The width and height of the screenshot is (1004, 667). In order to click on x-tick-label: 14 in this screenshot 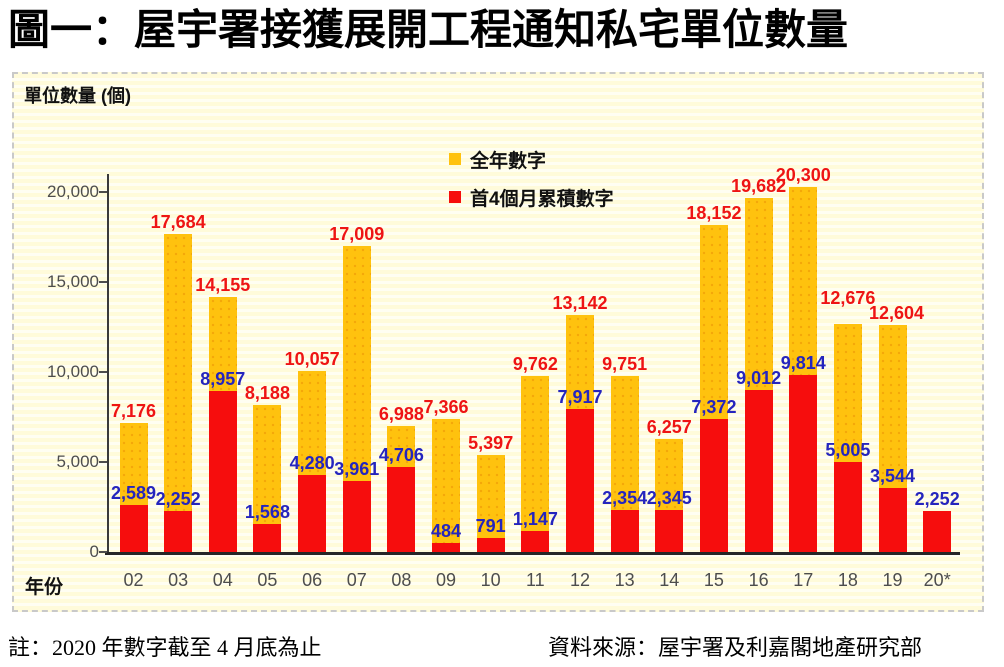, I will do `click(669, 580)`.